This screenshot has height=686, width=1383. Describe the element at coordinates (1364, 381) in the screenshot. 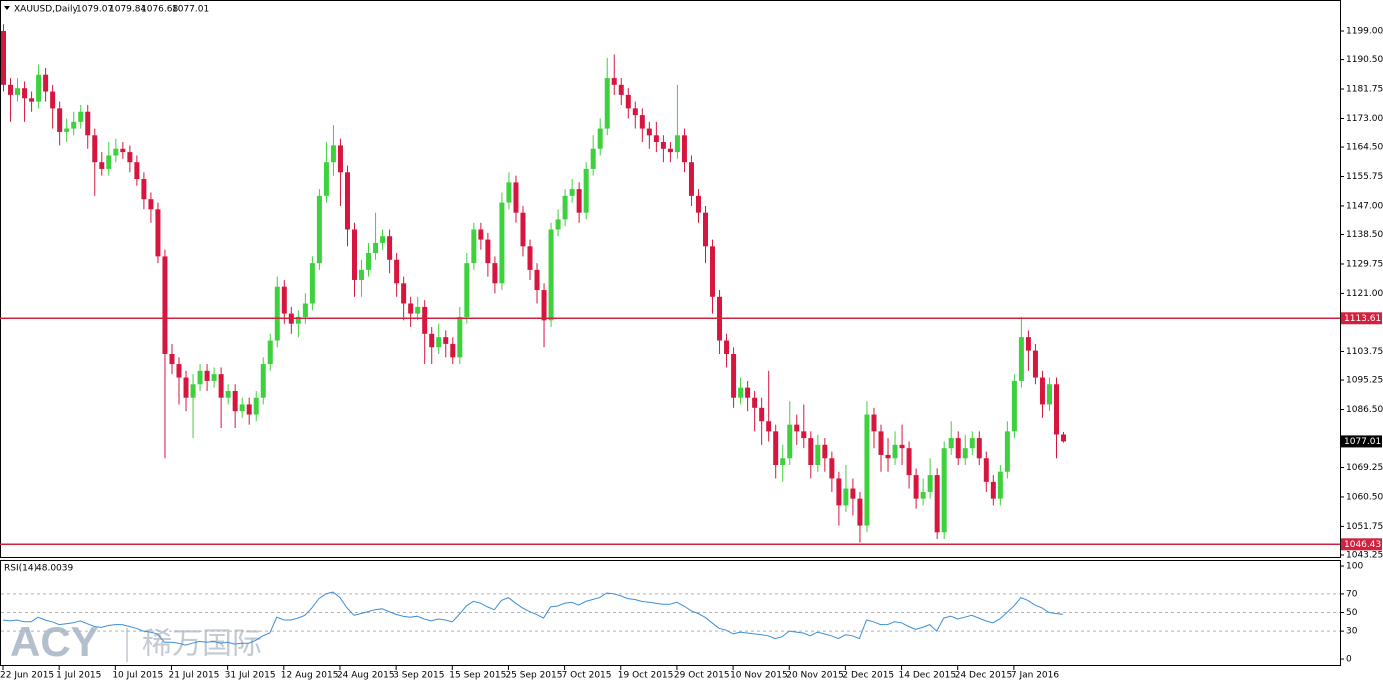

I see `y-tick-label: 1095.25` at that location.